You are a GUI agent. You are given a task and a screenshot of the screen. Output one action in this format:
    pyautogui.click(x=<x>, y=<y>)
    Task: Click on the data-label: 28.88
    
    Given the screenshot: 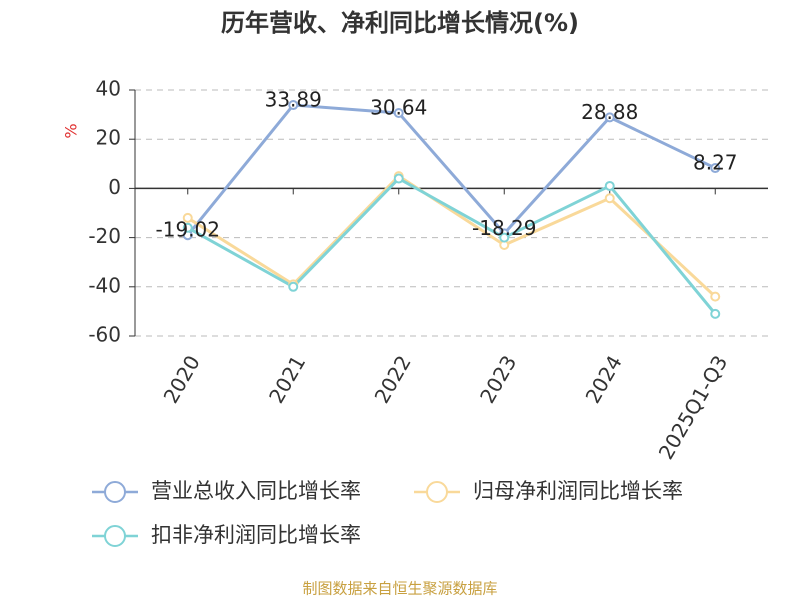 What is the action you would take?
    pyautogui.click(x=609, y=112)
    